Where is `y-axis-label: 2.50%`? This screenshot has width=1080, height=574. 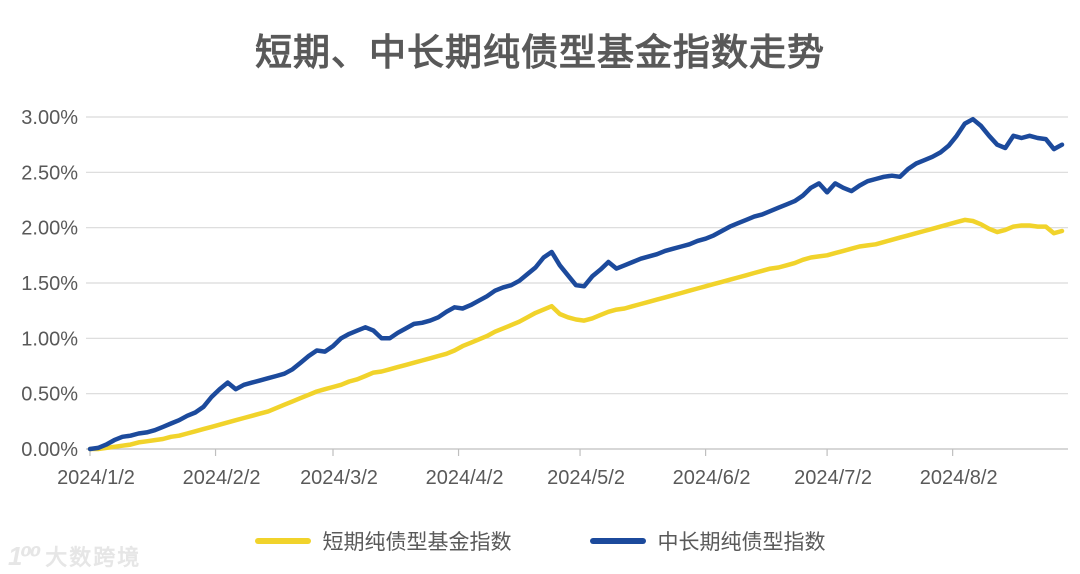
y-axis-label: 2.50% is located at coordinates (49, 173).